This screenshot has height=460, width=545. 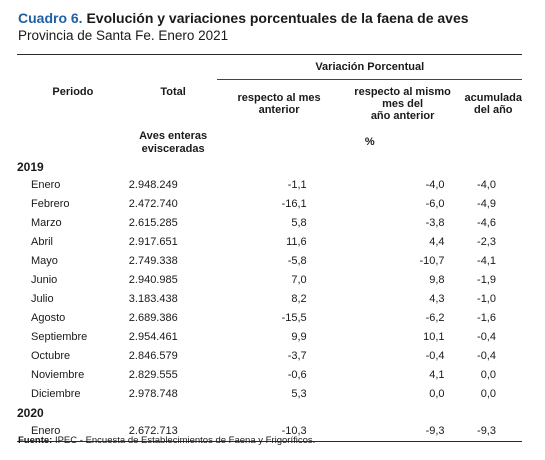 What do you see at coordinates (294, 318) in the screenshot?
I see `variacion-mes-cell: -15,5` at bounding box center [294, 318].